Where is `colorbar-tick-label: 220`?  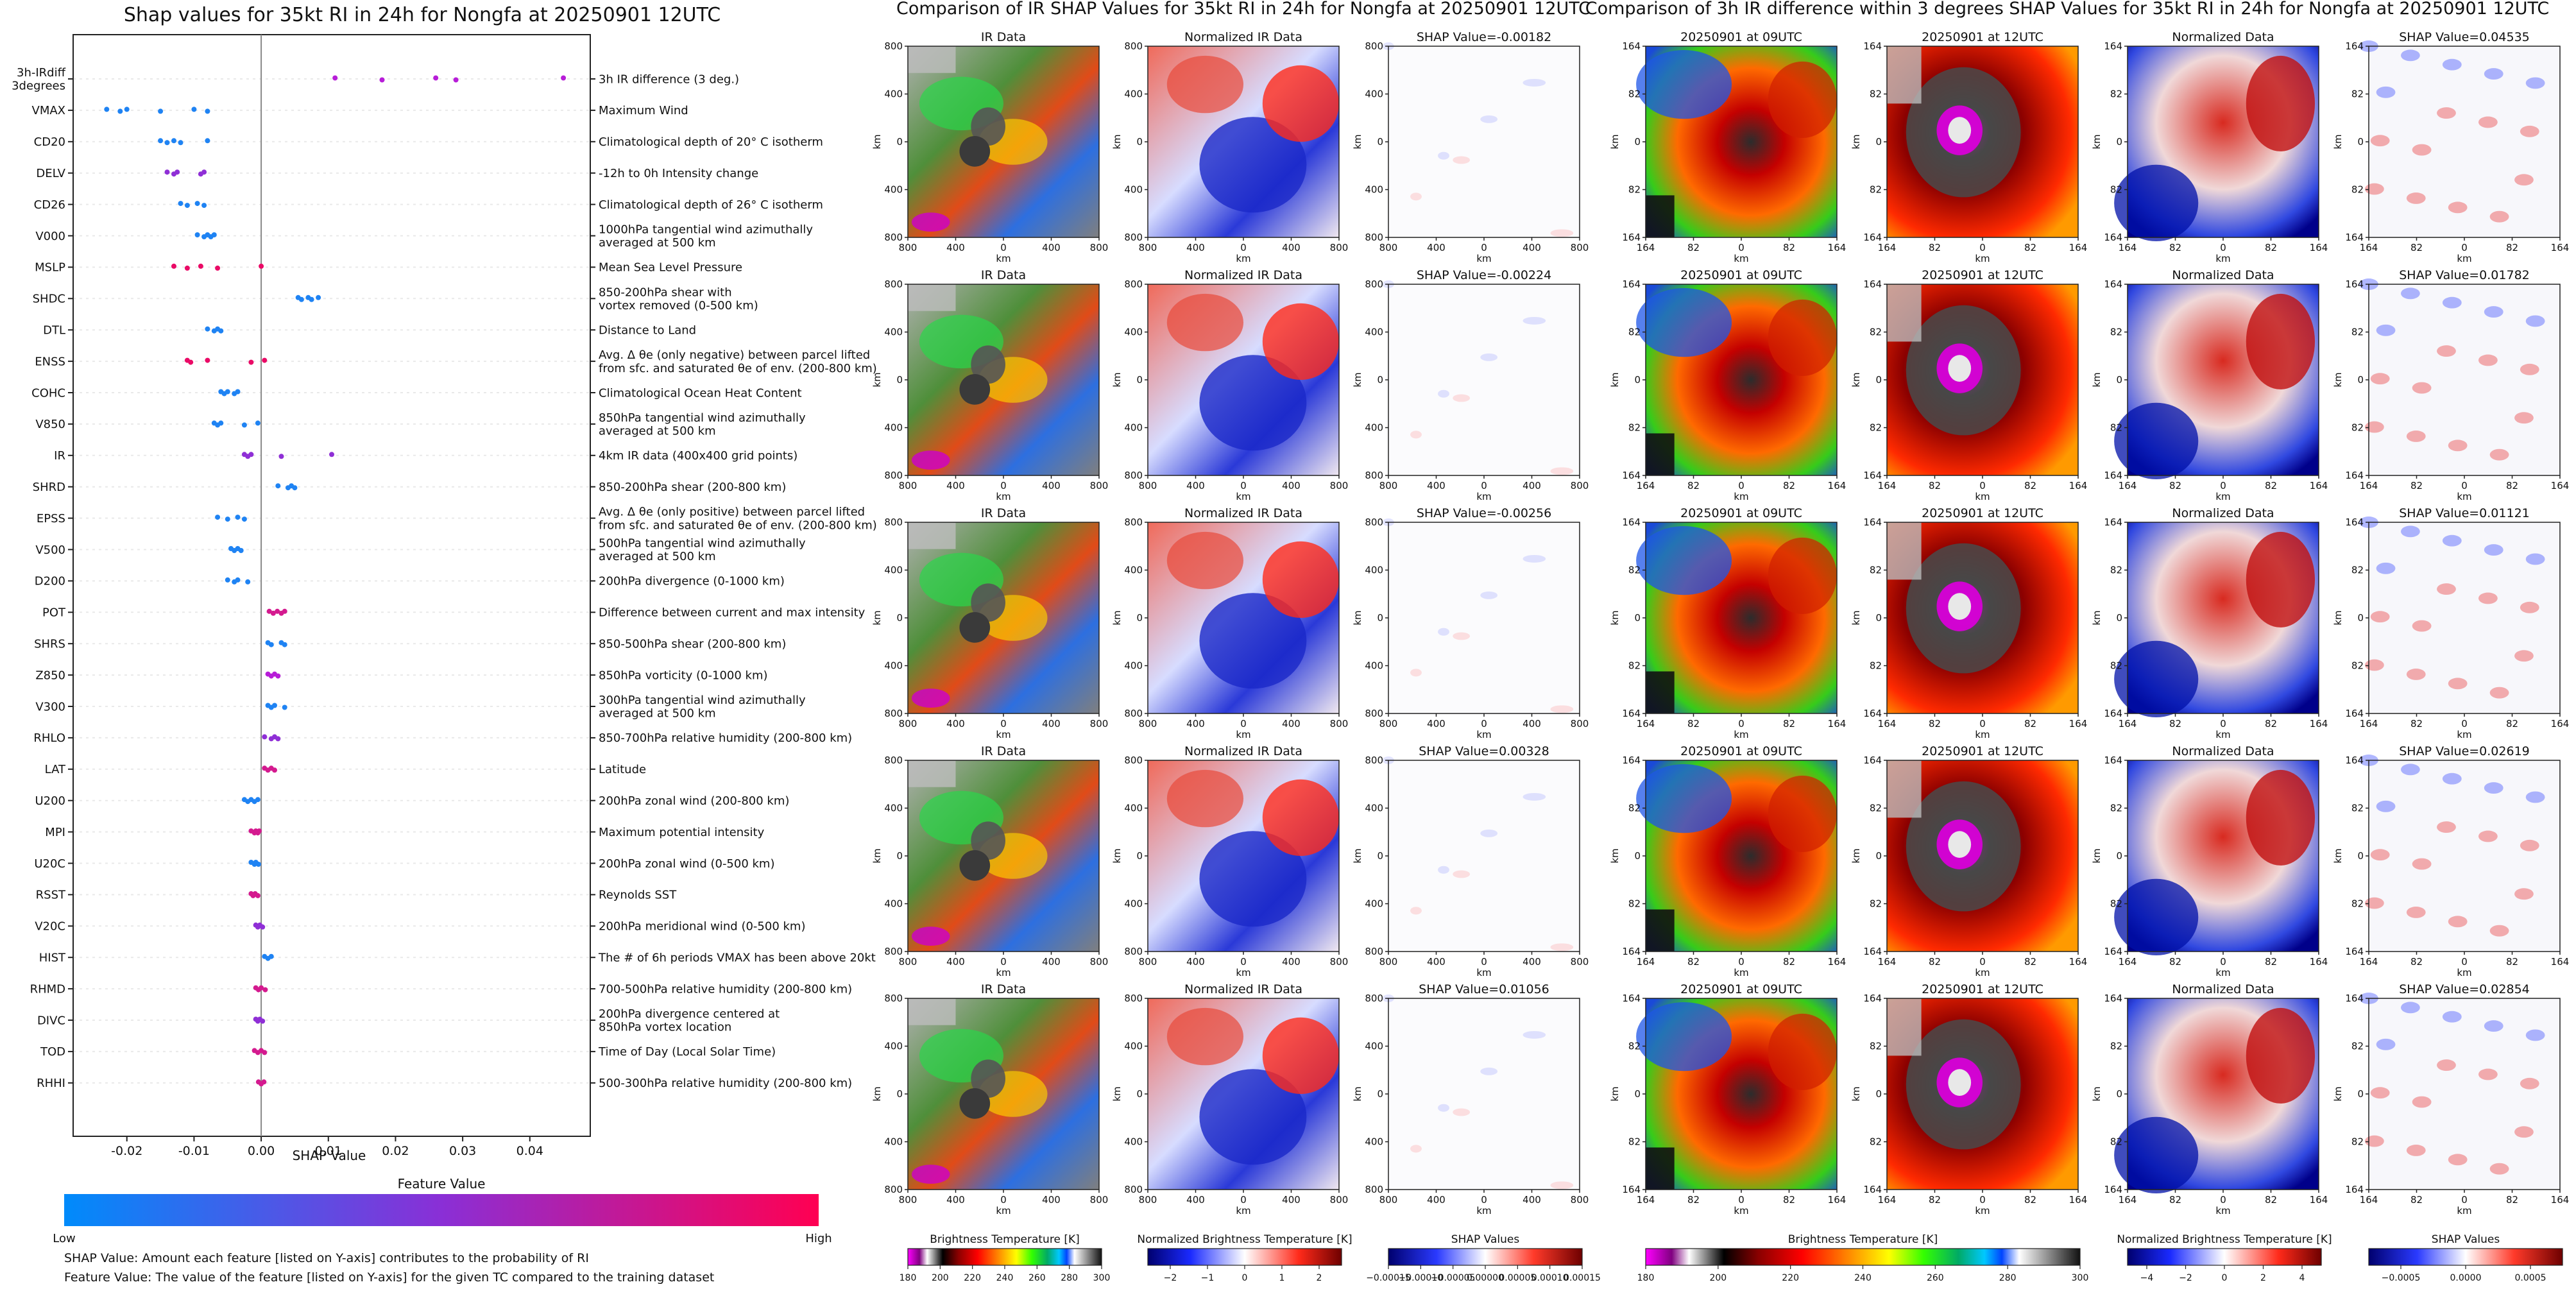
colorbar-tick-label: 220 is located at coordinates (972, 1278).